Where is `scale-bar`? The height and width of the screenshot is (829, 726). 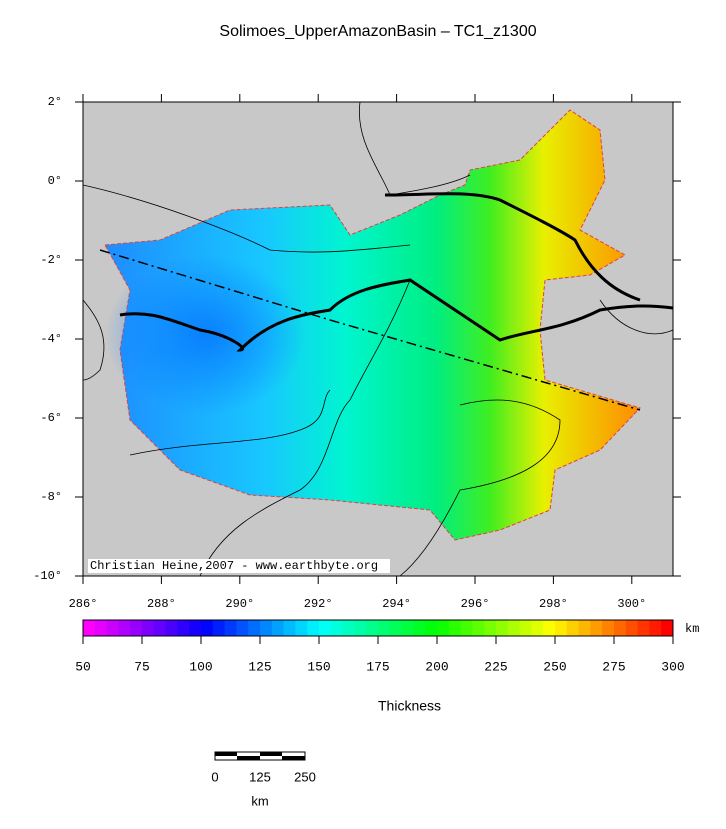
scale-bar is located at coordinates (260, 756).